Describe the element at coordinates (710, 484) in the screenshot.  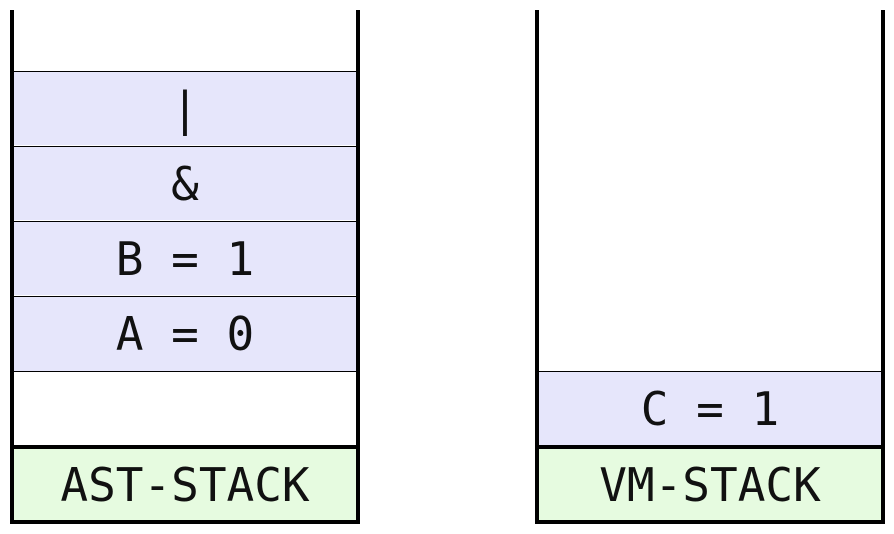
I see `vm-stack-label: VM-STACK` at that location.